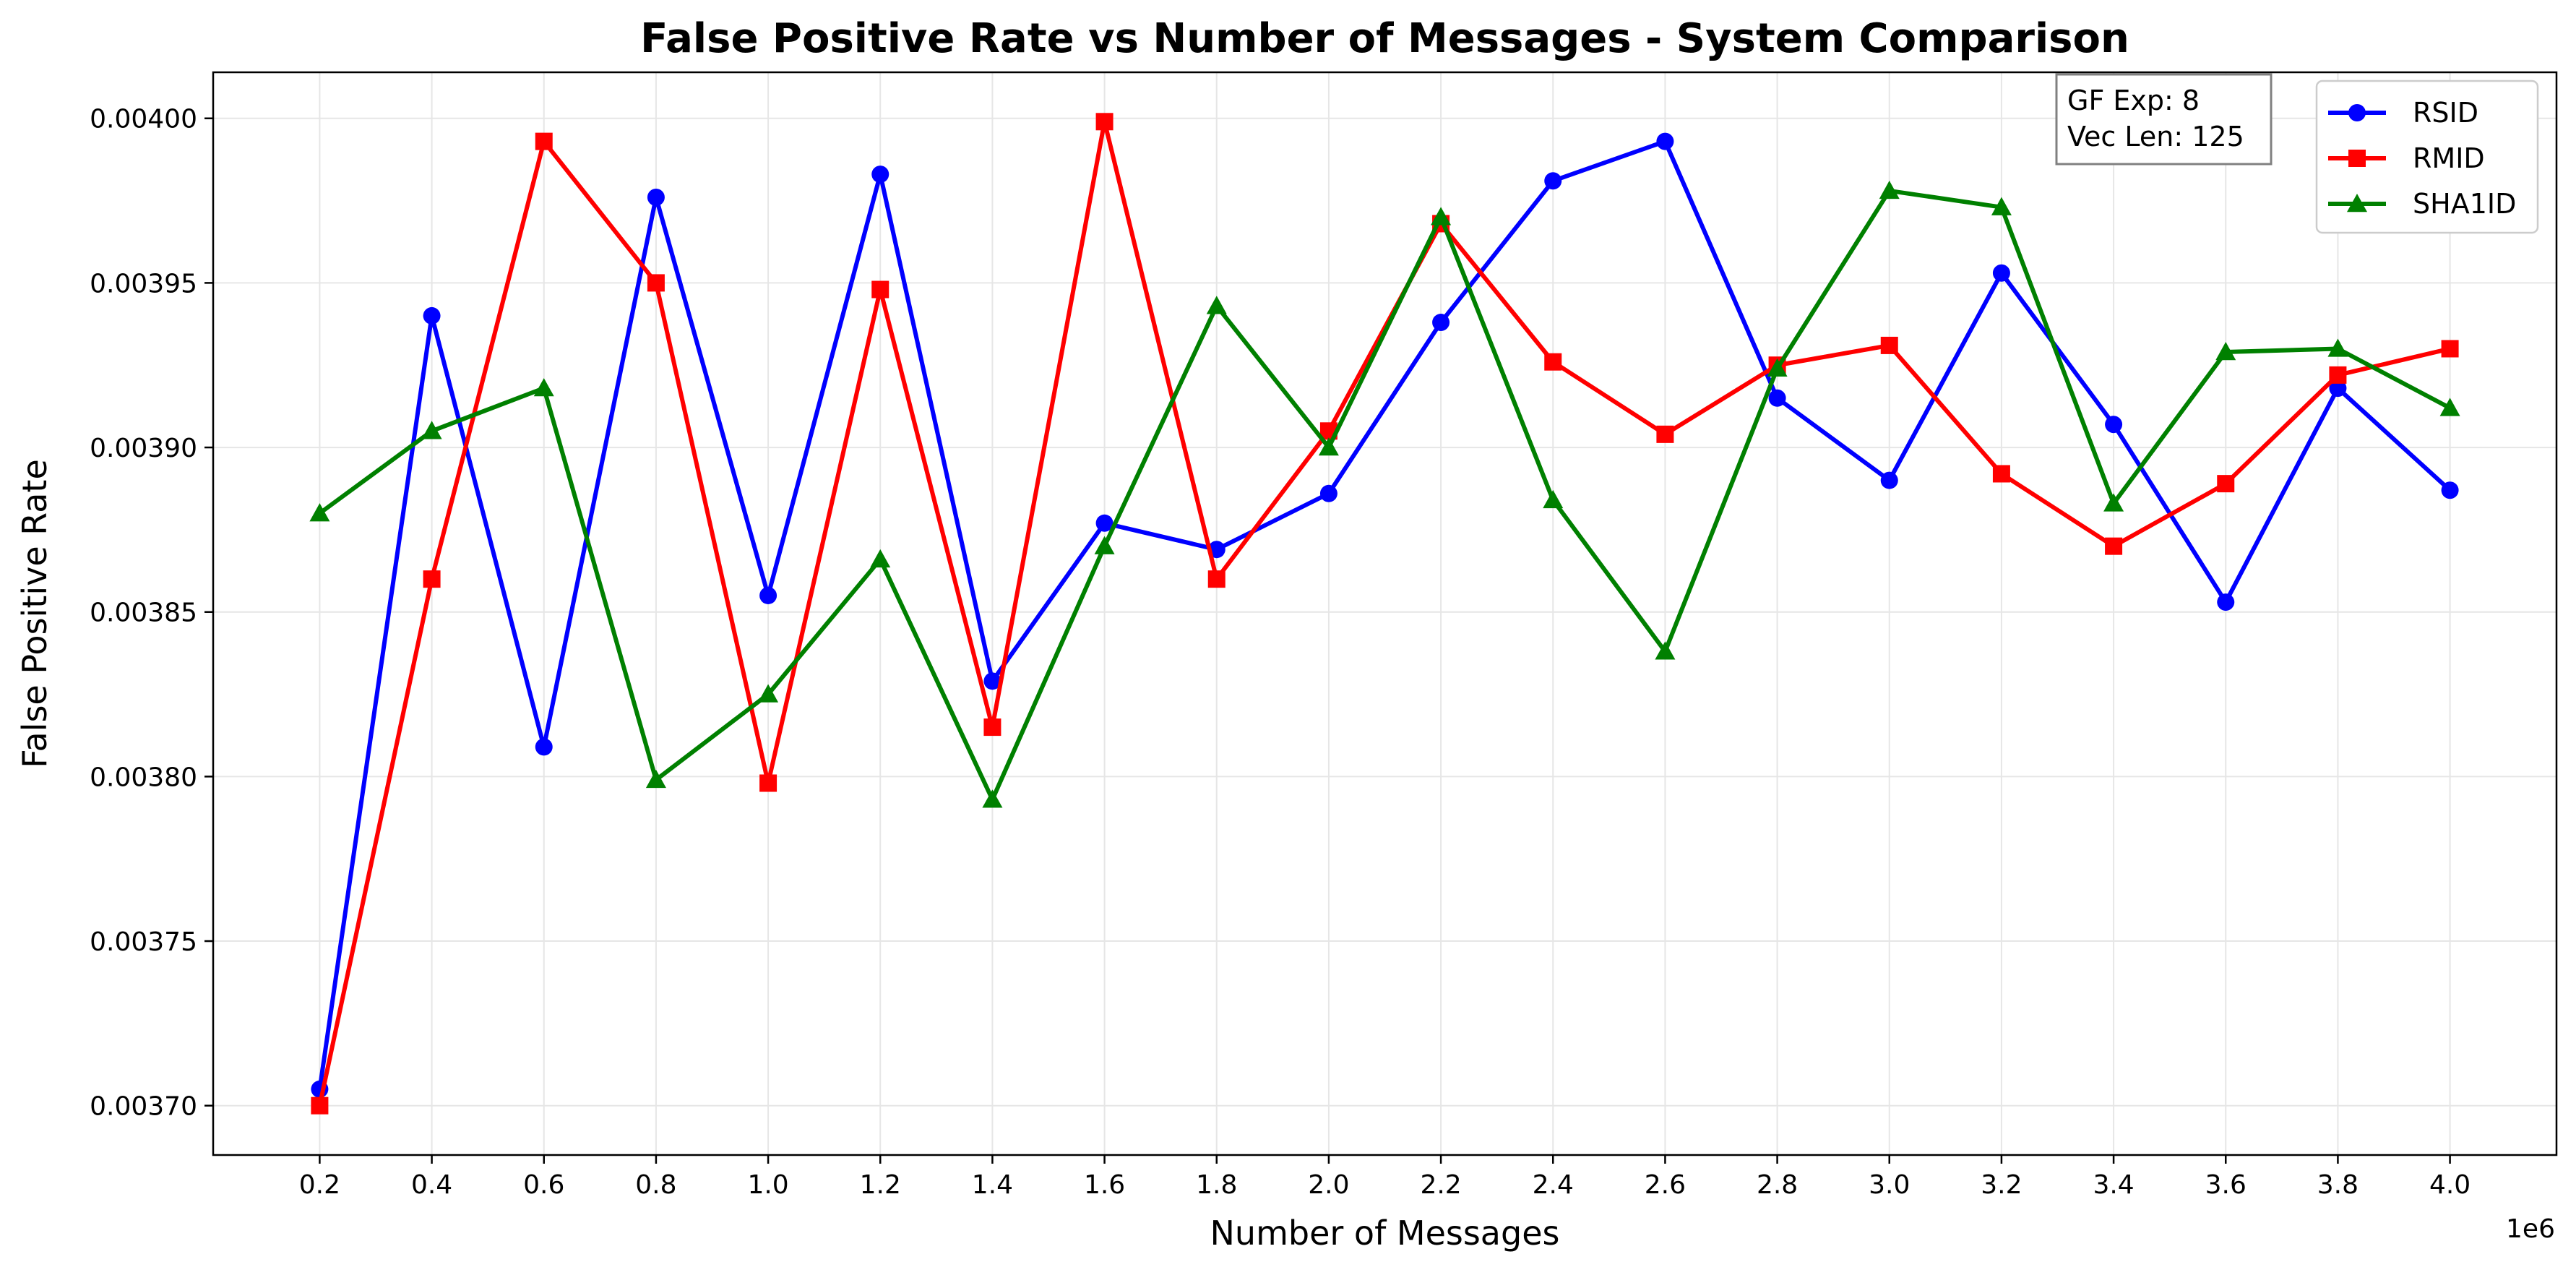 The height and width of the screenshot is (1275, 2576). I want to click on legend-label-sha1id: SHA1ID, so click(2464, 204).